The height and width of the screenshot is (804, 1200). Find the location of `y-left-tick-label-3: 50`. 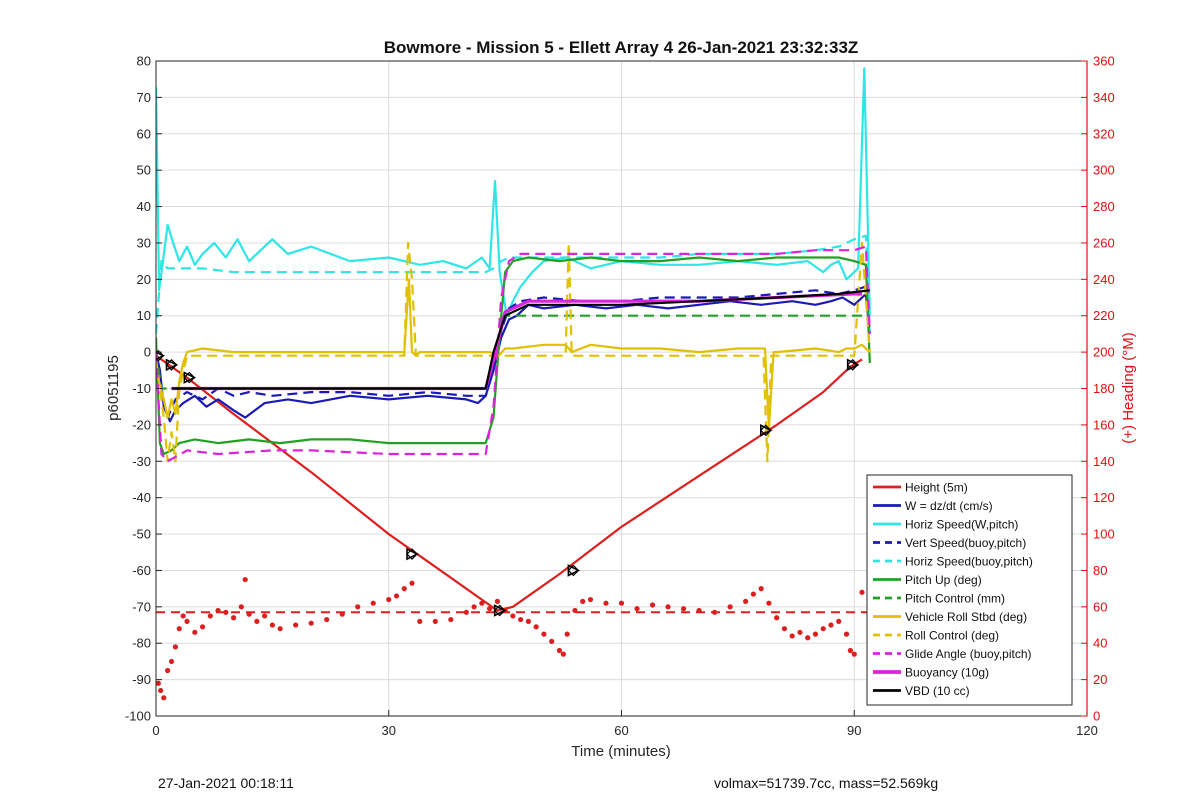

y-left-tick-label-3: 50 is located at coordinates (144, 170).